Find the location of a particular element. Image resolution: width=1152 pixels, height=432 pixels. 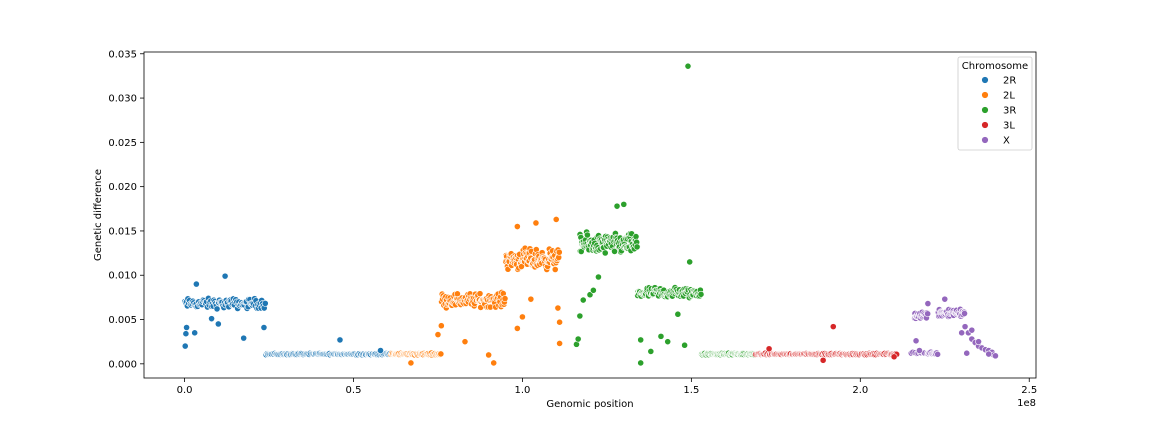

x-axis-label: Genomic position is located at coordinates (589, 404).